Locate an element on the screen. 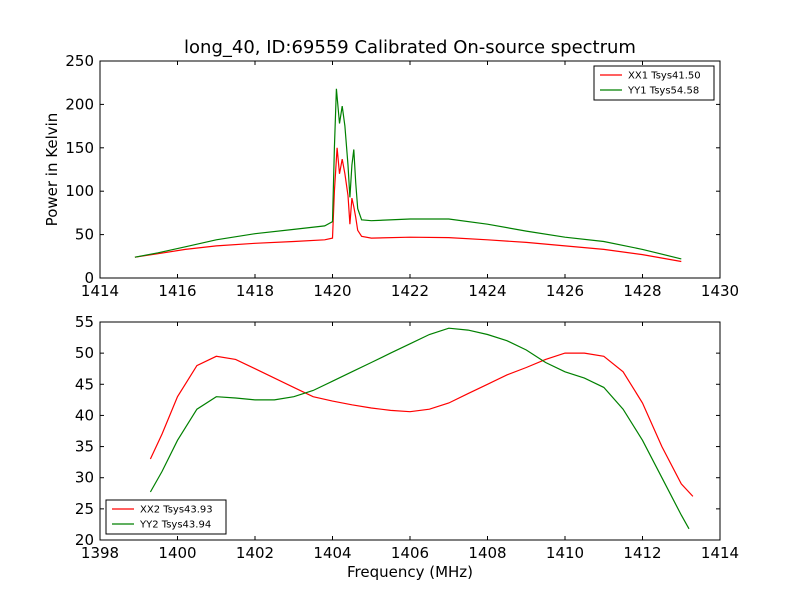 This screenshot has height=600, width=800. legend-label: XX1 Tsys41.50 is located at coordinates (664, 76).